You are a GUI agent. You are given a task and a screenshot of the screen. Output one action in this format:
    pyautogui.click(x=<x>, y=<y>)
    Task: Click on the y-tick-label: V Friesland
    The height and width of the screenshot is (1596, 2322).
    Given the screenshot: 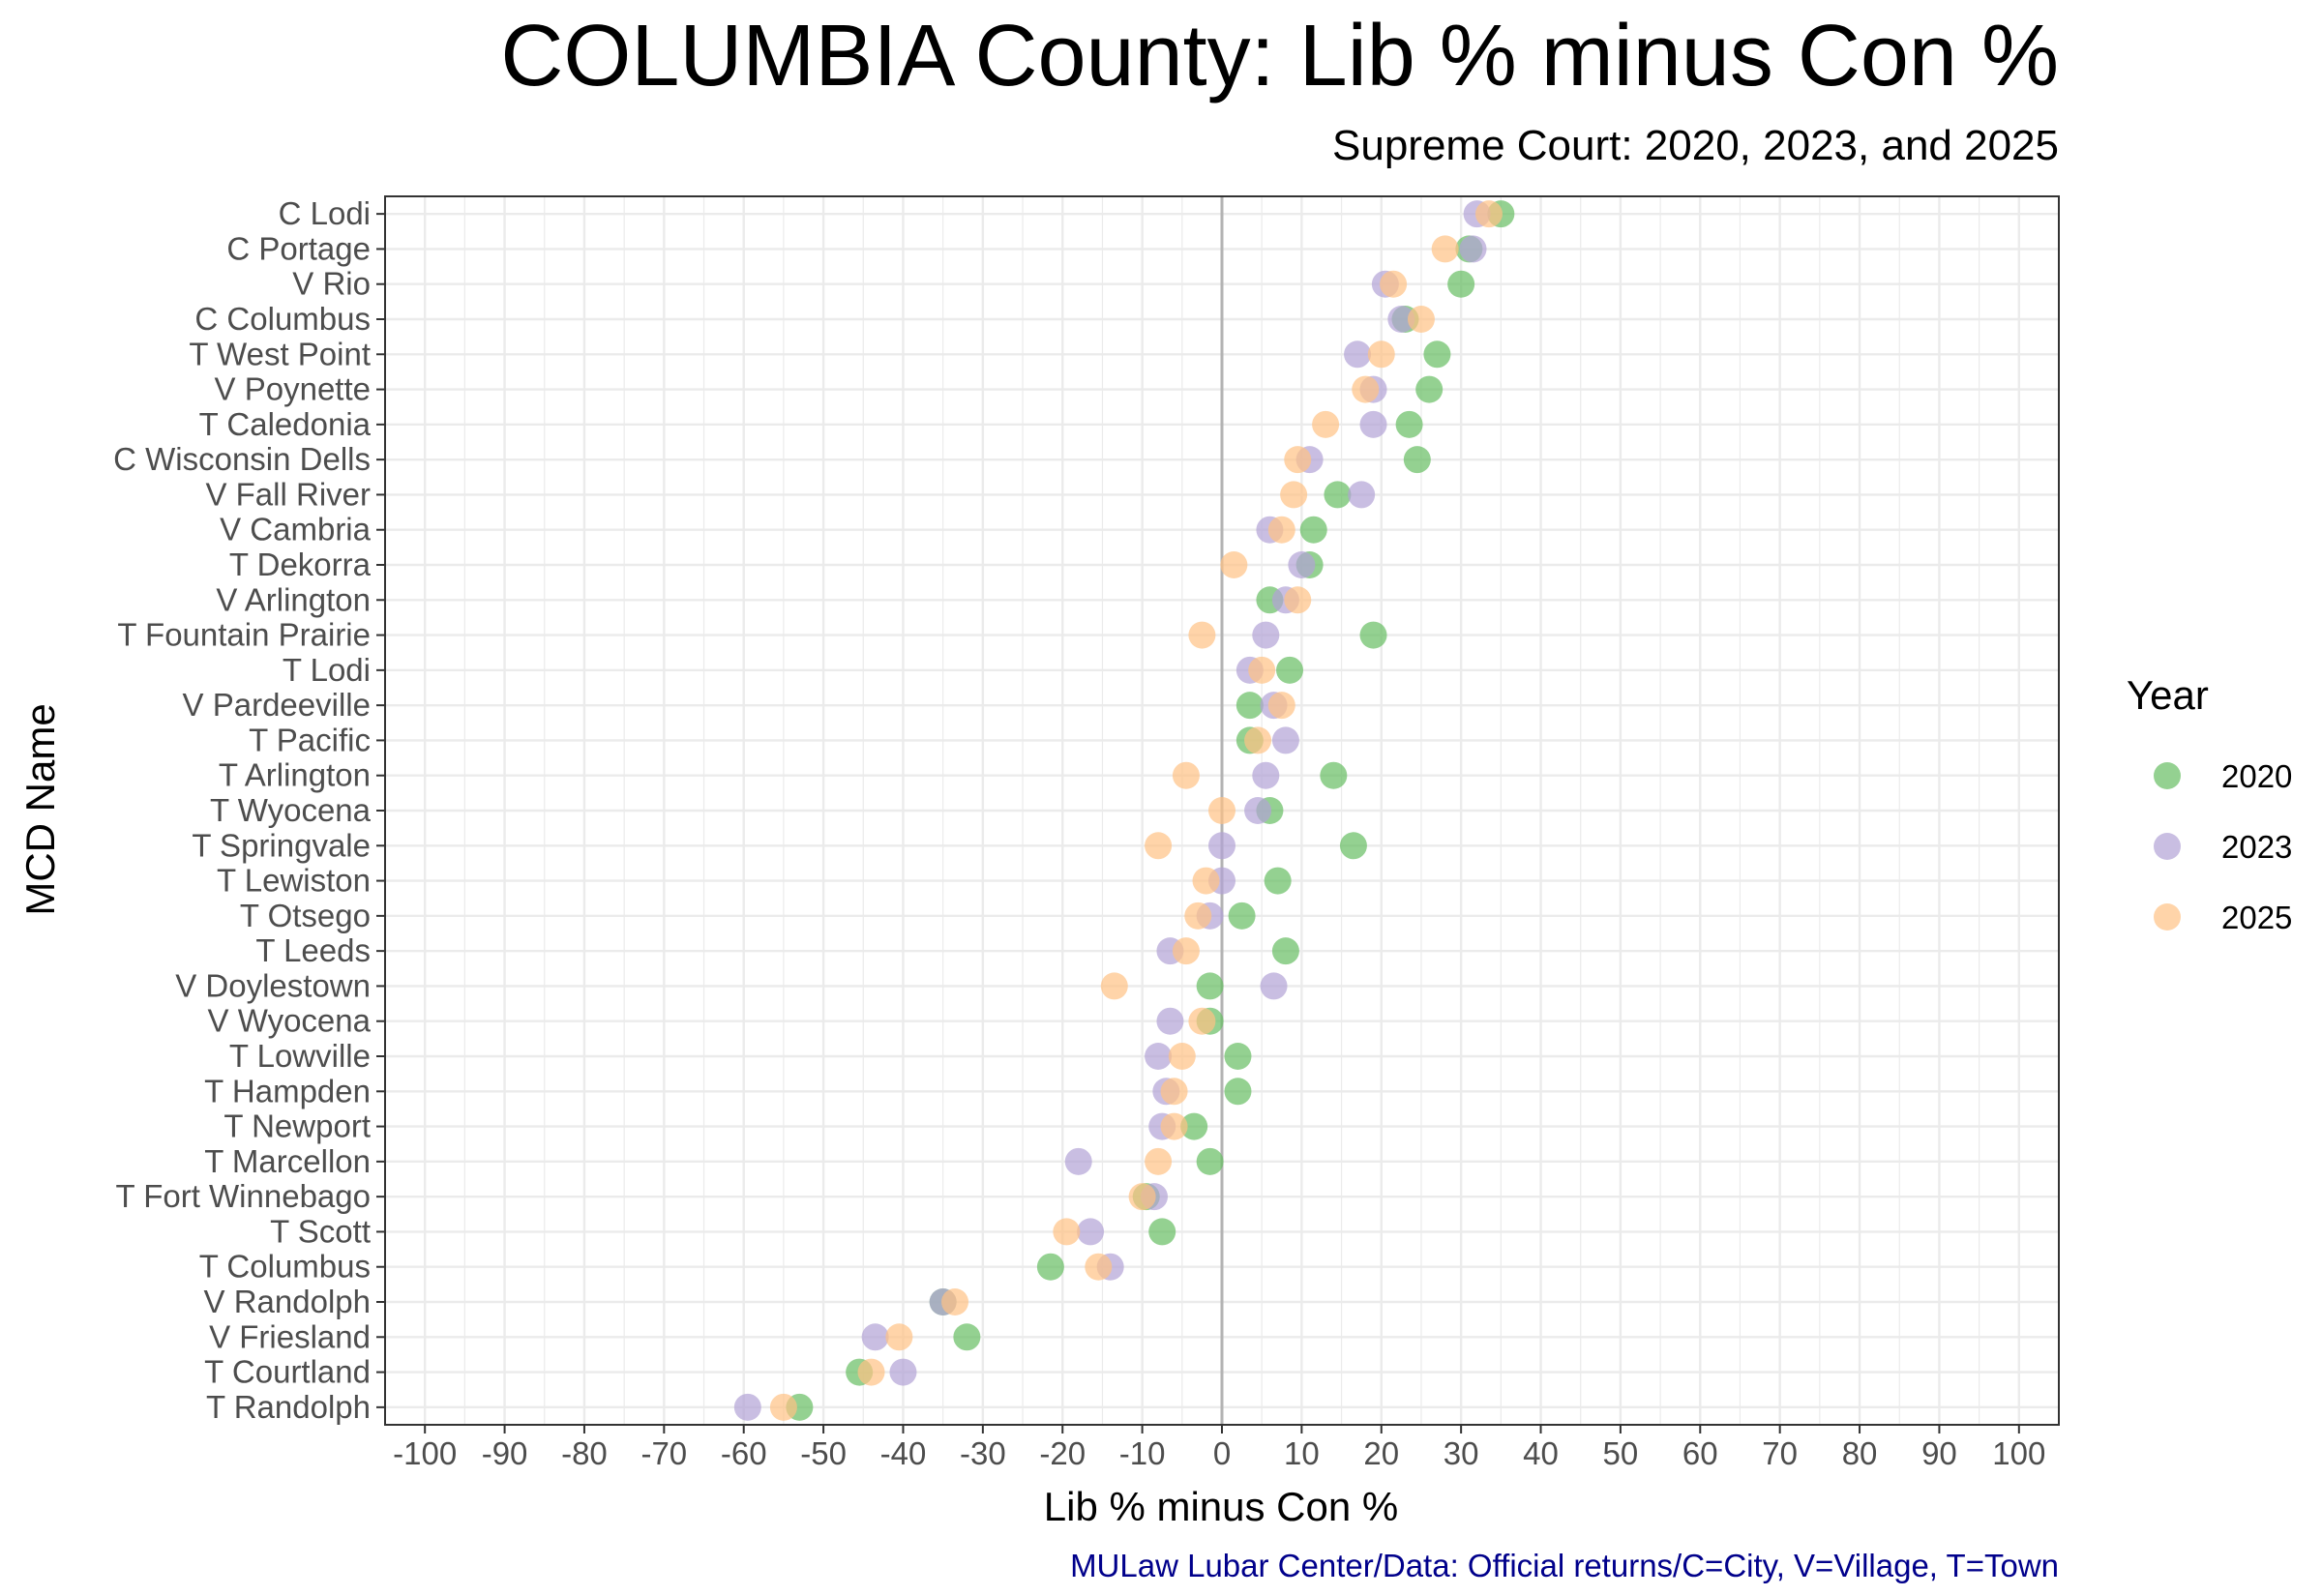 What is the action you would take?
    pyautogui.click(x=290, y=1336)
    